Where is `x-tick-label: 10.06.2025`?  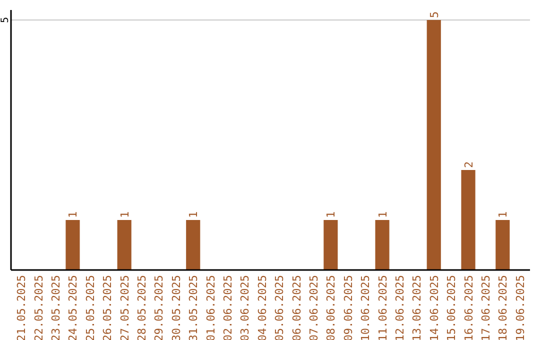 x-tick-label: 10.06.2025 is located at coordinates (365, 307).